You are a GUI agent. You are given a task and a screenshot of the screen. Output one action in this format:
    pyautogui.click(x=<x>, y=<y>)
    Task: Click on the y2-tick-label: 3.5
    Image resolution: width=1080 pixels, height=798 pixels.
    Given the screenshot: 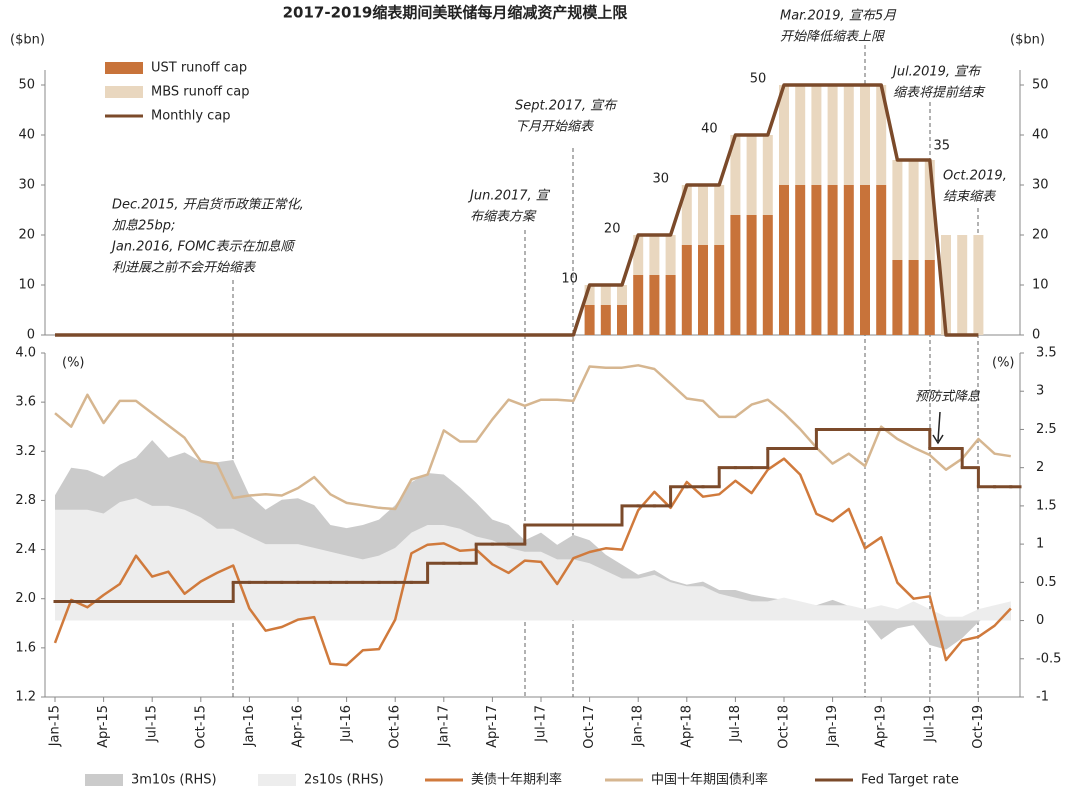 What is the action you would take?
    pyautogui.click(x=1046, y=353)
    